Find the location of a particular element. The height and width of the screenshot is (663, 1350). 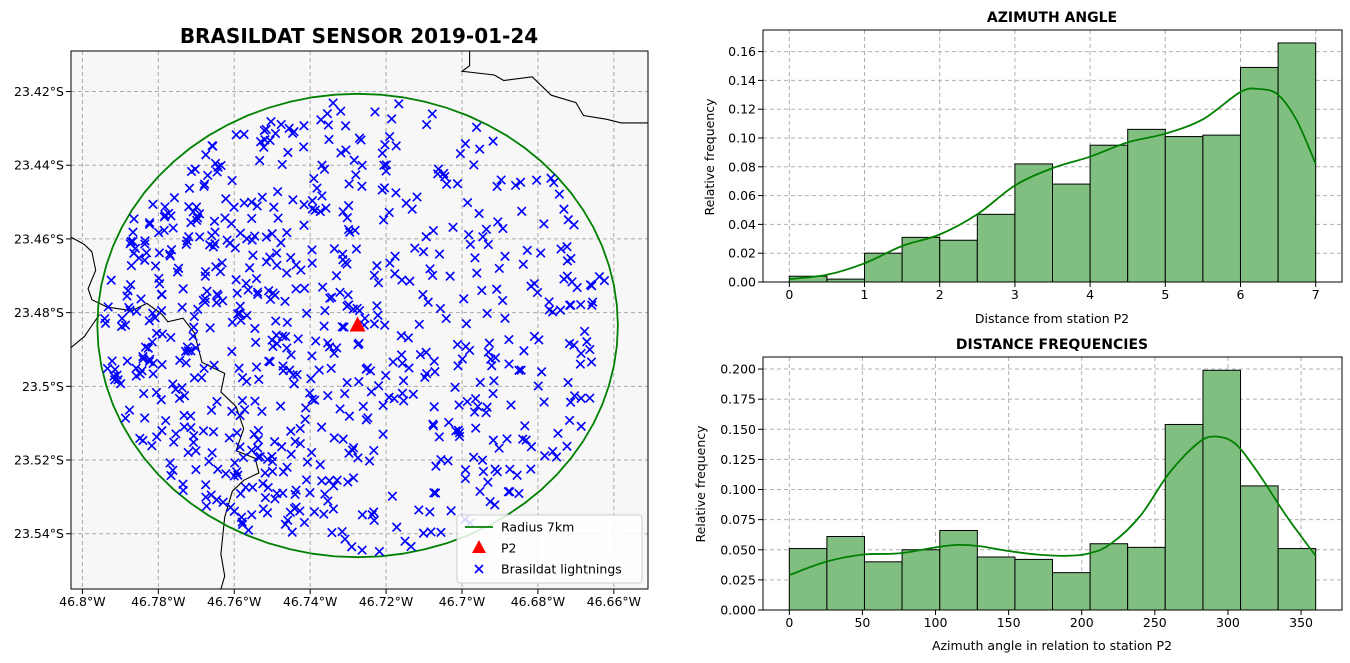

map-y-tick-label: 23.52°S is located at coordinates (39, 460).